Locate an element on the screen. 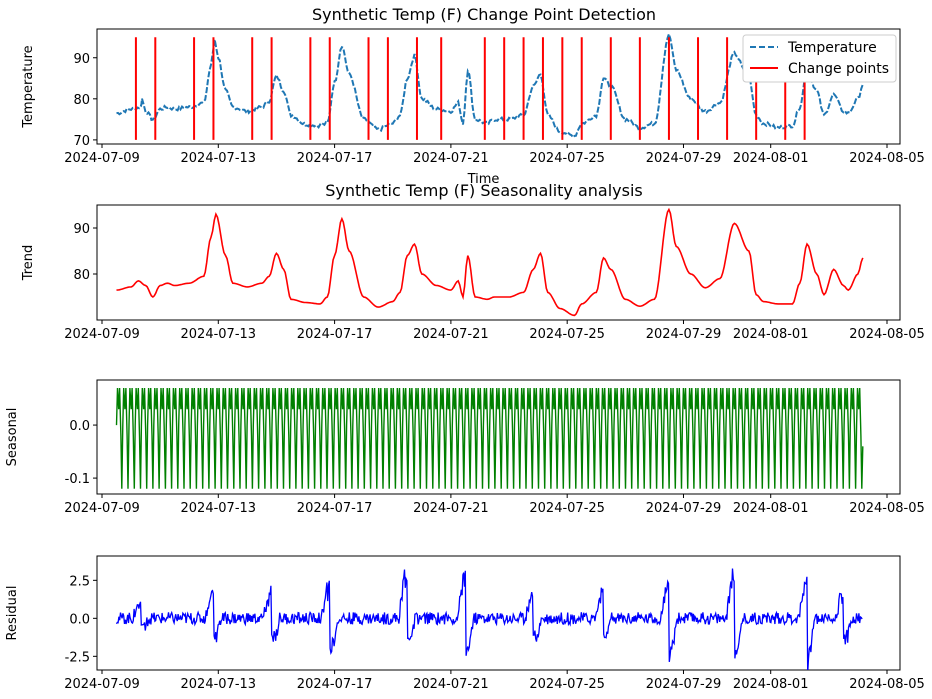 Image resolution: width=932 pixels, height=699 pixels. y-tick-label: -0.1 is located at coordinates (77, 479).